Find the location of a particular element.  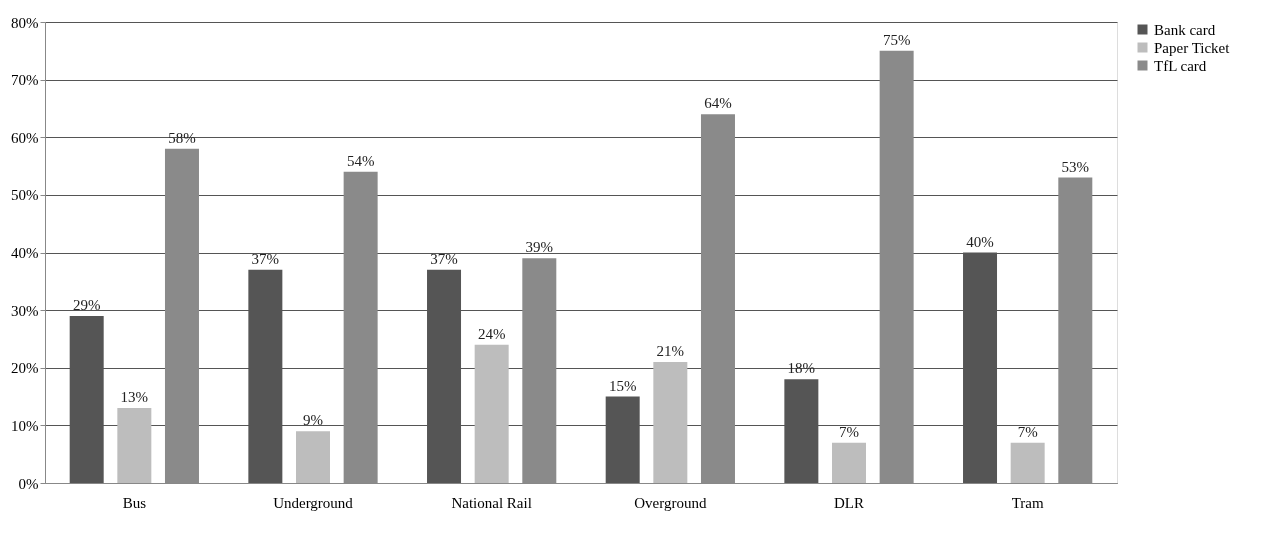

y-tick-label: 50% is located at coordinates (25, 195).